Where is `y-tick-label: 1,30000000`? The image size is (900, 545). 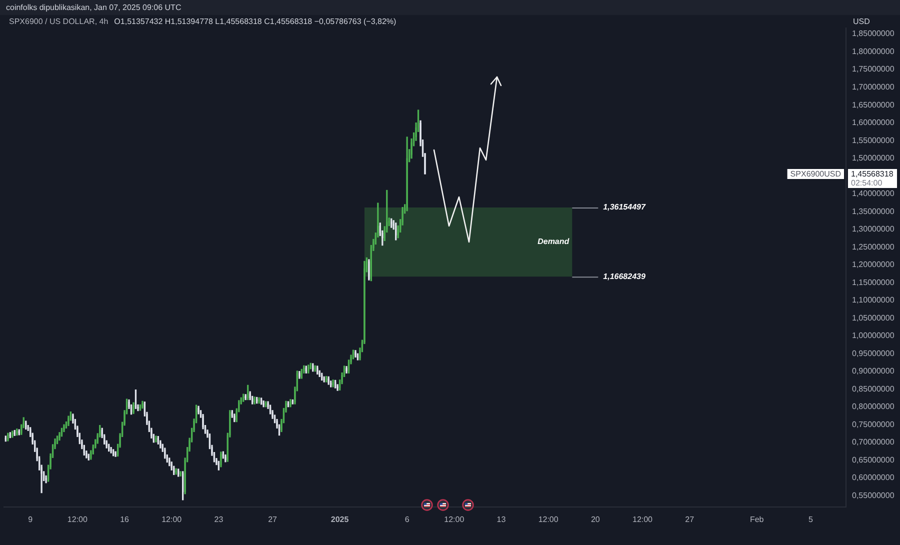
y-tick-label: 1,30000000 is located at coordinates (873, 229).